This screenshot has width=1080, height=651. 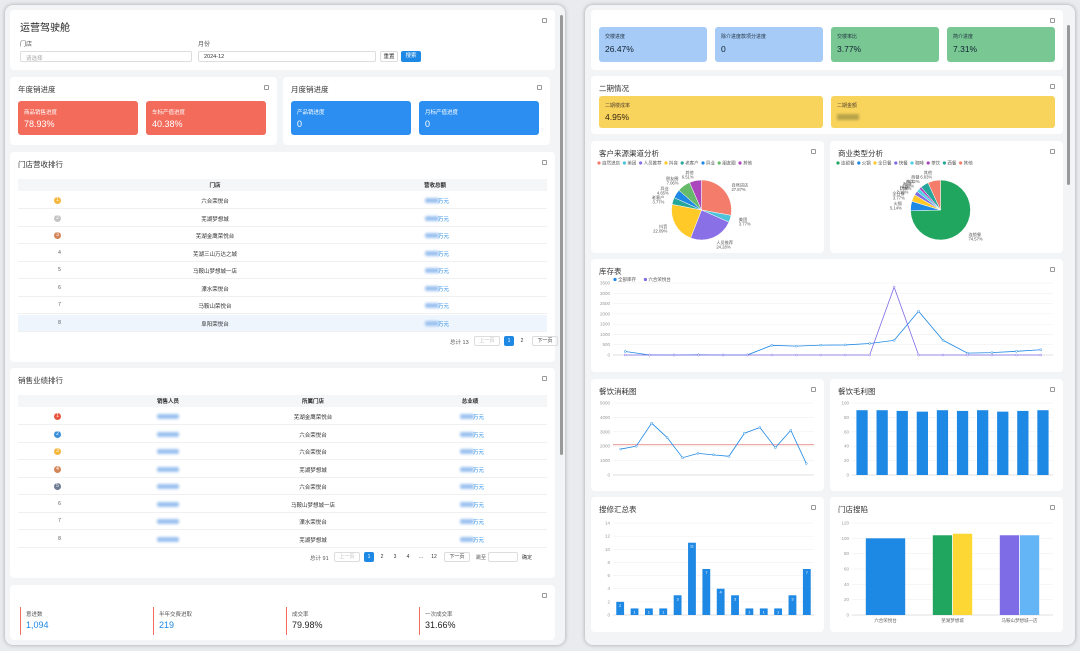 I want to click on pager-page: 4, so click(x=408, y=557).